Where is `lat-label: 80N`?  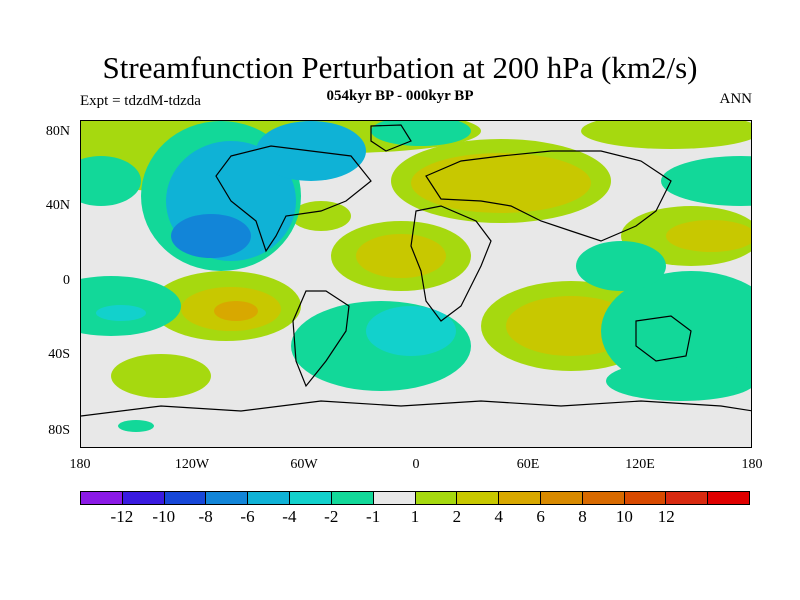 lat-label: 80N is located at coordinates (57, 131).